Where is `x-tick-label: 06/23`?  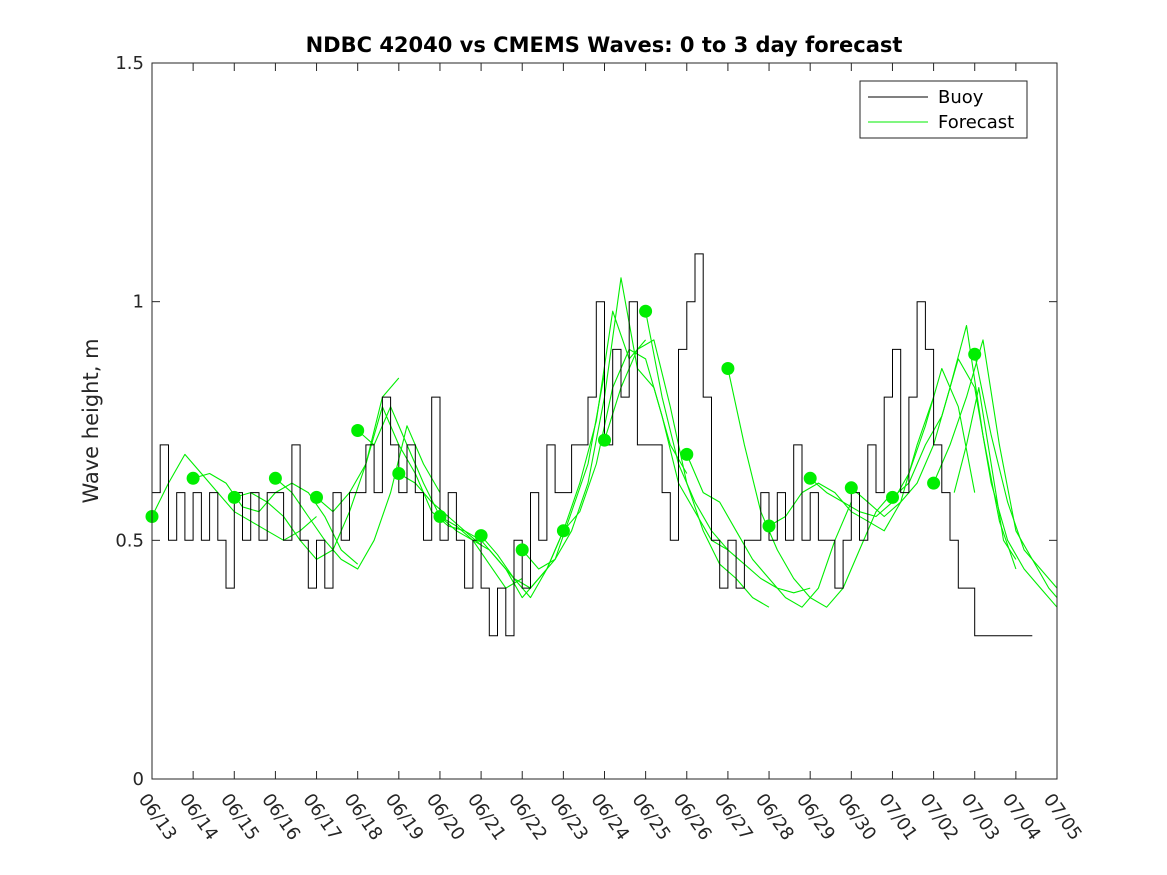
x-tick-label: 06/23 is located at coordinates (568, 817).